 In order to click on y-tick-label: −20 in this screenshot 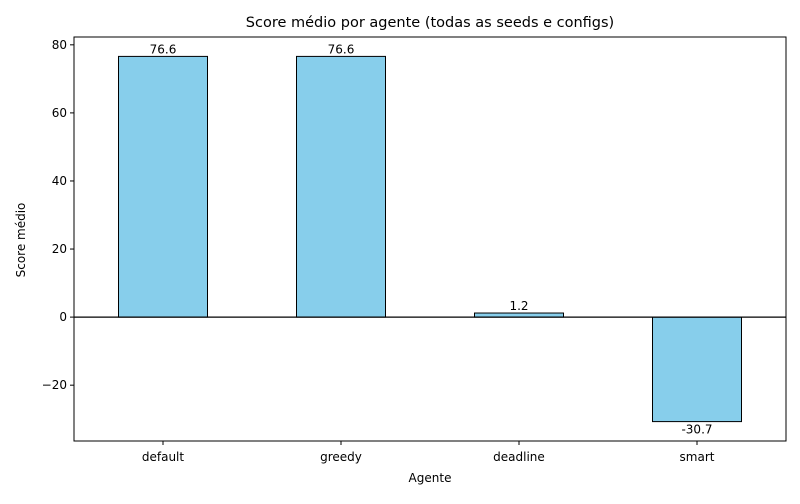, I will do `click(54, 385)`.